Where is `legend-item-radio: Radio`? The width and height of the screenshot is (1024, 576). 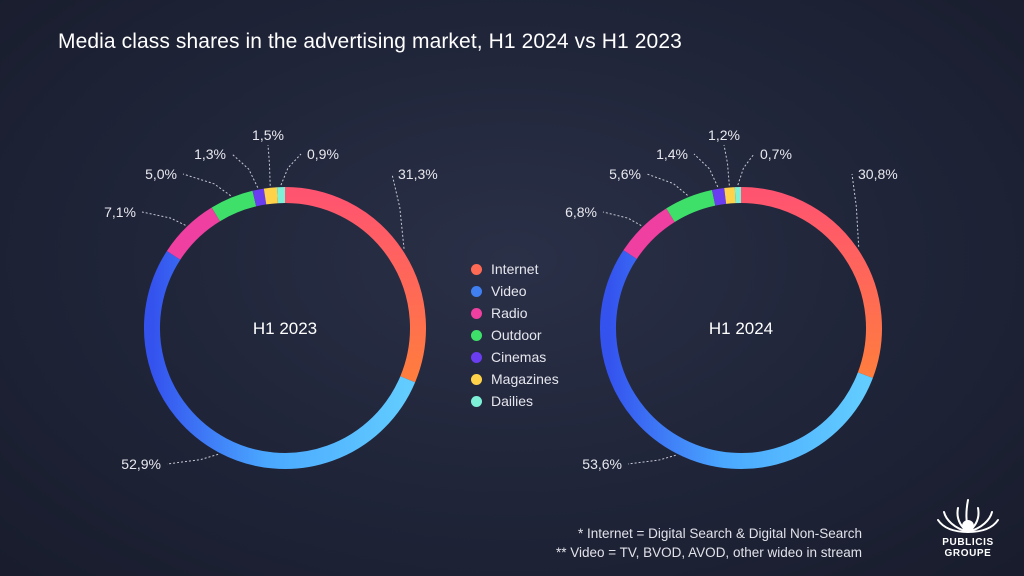 legend-item-radio: Radio is located at coordinates (515, 313).